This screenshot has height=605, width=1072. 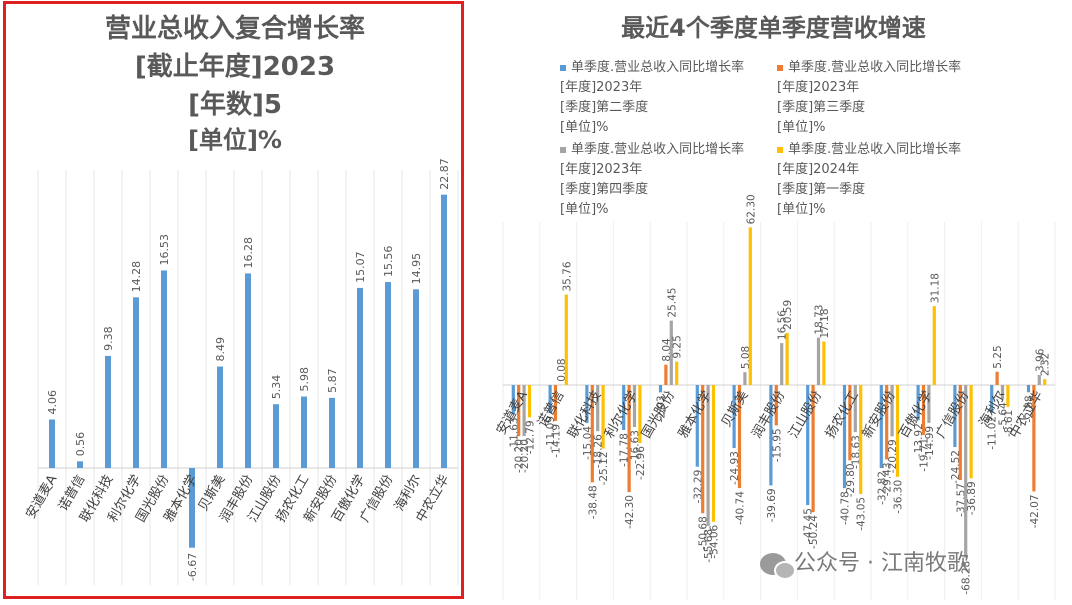 I want to click on data-label: -14.19, so click(x=557, y=441).